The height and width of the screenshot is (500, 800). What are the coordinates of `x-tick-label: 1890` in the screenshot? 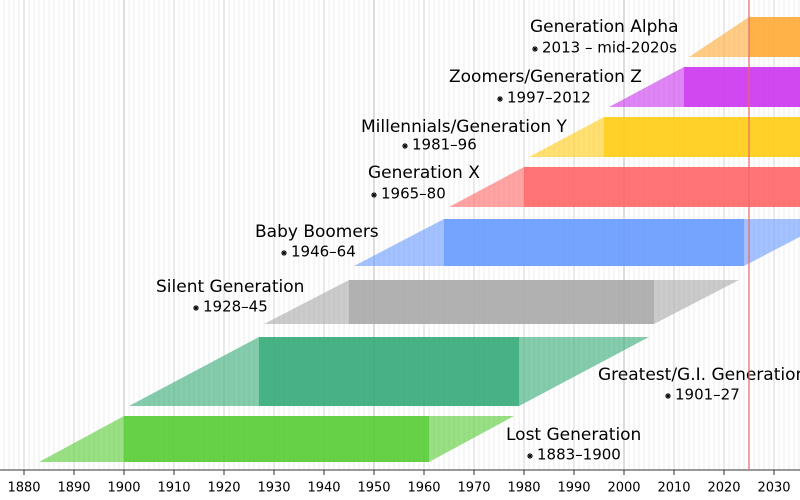 It's located at (73, 488).